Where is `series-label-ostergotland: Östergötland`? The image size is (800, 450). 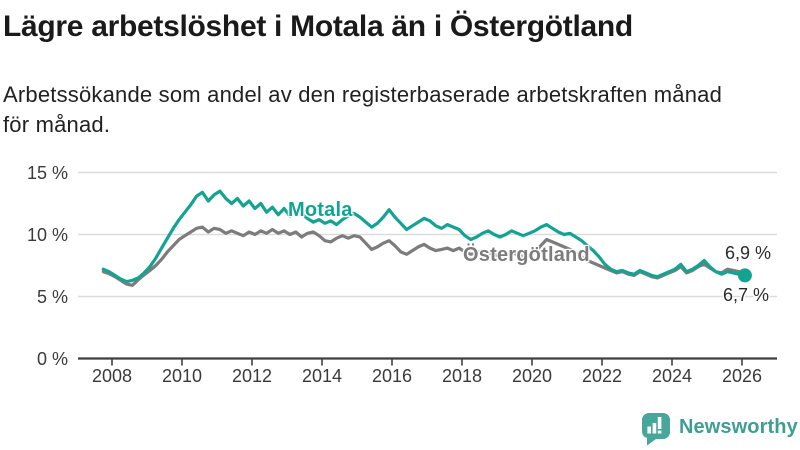
series-label-ostergotland: Östergötland is located at coordinates (526, 255).